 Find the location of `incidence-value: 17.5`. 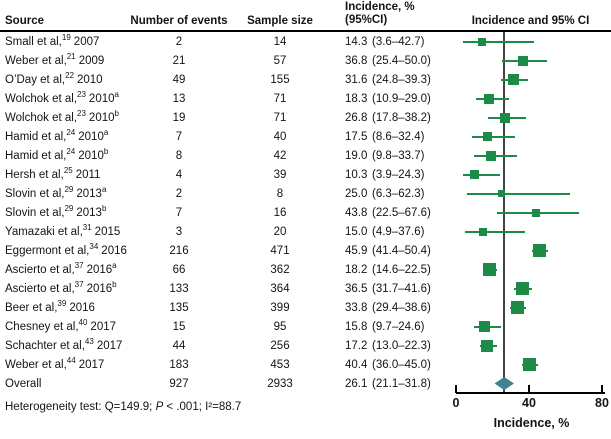

incidence-value: 17.5 is located at coordinates (356, 136).